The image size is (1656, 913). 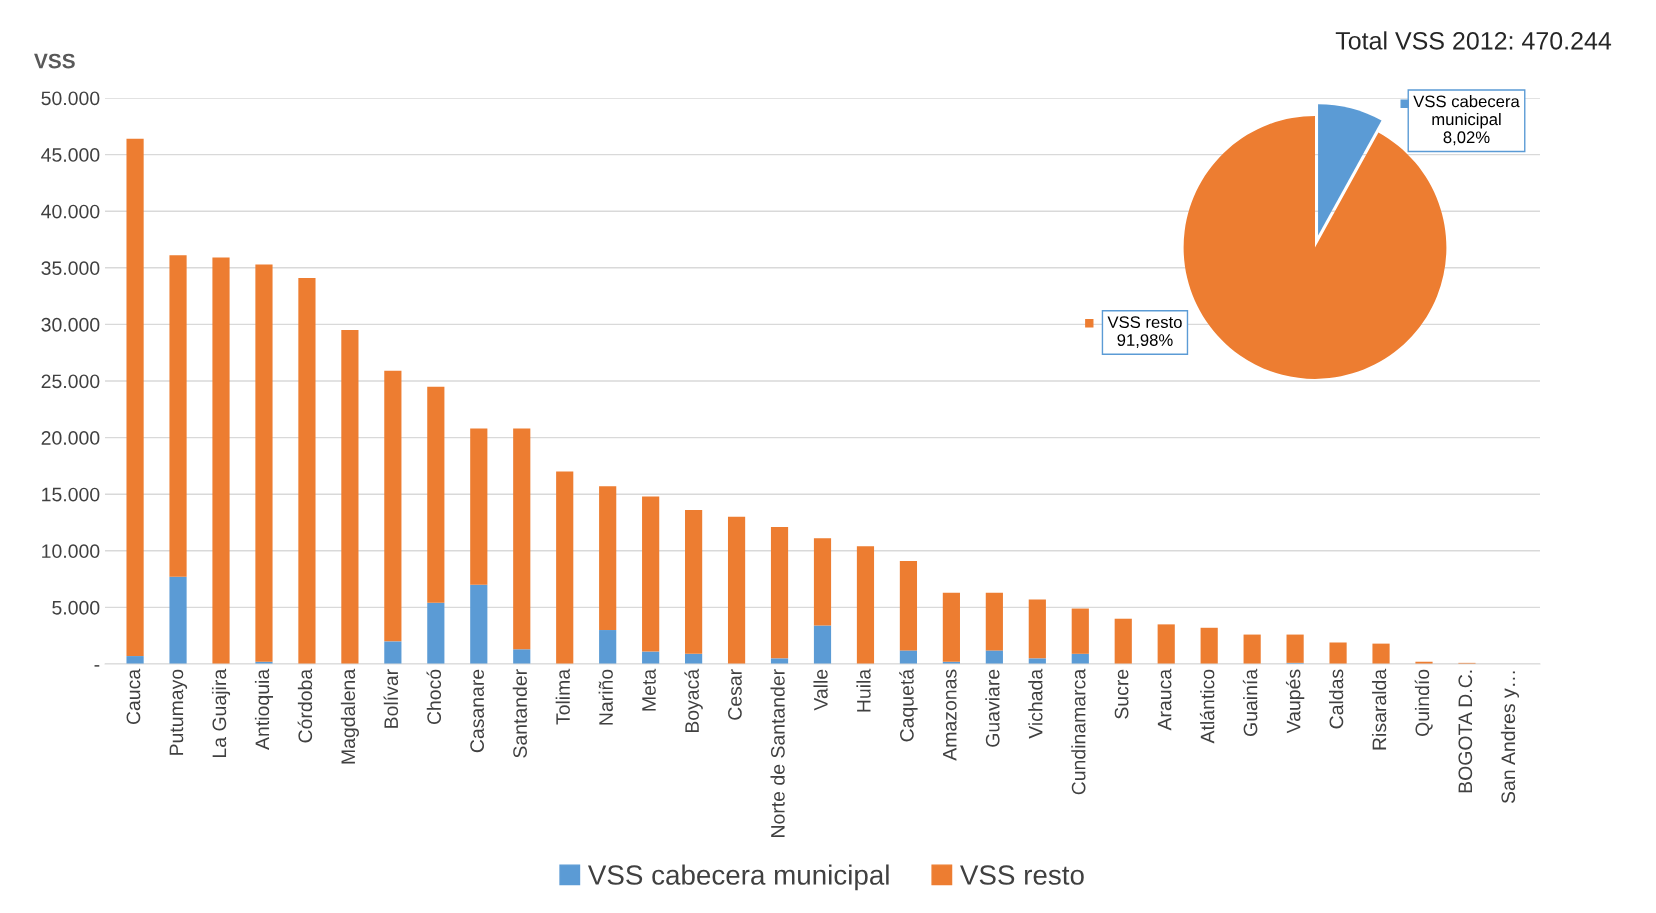 I want to click on x-tick-label: Sucre, so click(x=1121, y=694).